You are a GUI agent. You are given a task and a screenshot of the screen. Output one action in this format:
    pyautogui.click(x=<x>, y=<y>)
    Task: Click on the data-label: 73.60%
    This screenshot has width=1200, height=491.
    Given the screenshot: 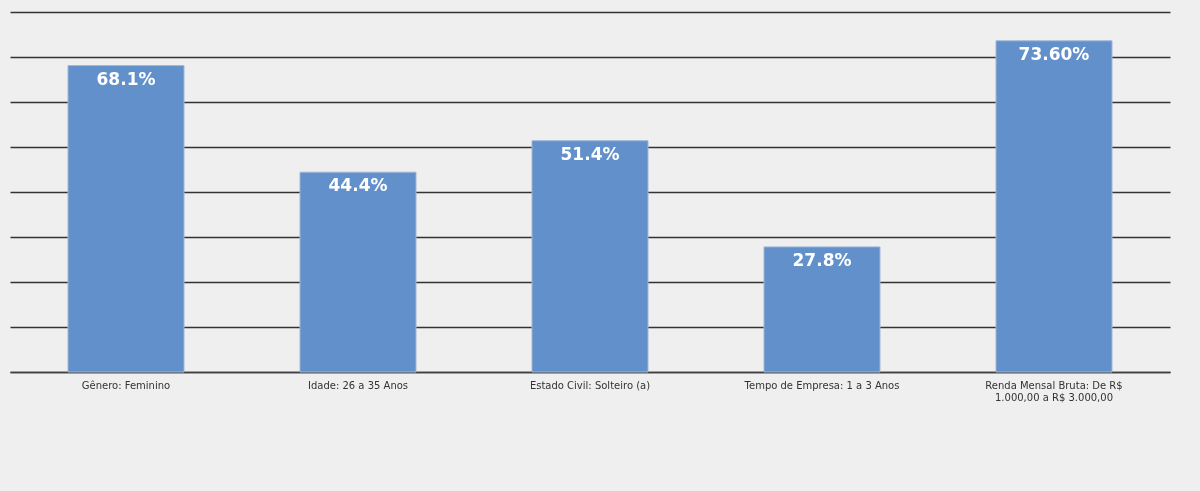 What is the action you would take?
    pyautogui.click(x=1054, y=53)
    